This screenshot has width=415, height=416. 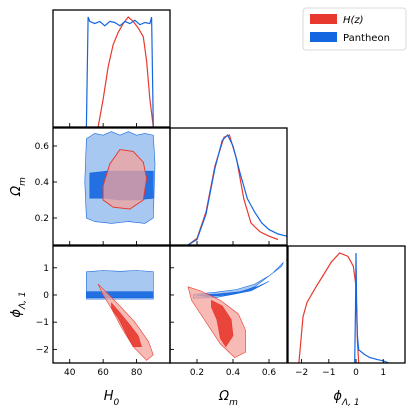 What do you see at coordinates (16, 191) in the screenshot?
I see `y-axis-label-om-base: Ω` at bounding box center [16, 191].